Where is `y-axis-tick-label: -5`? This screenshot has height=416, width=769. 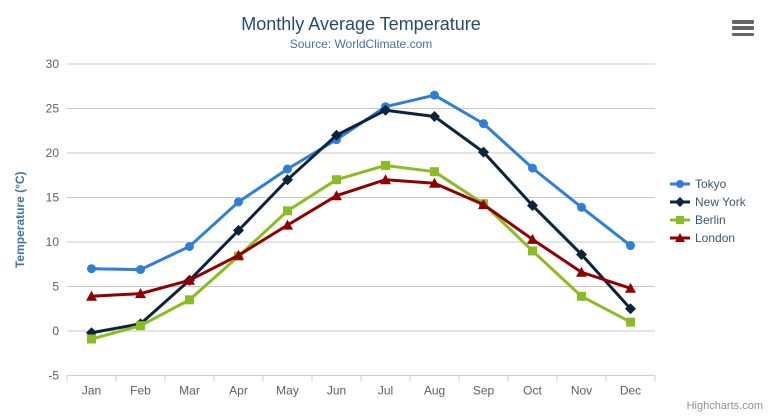
y-axis-tick-label: -5 is located at coordinates (53, 376).